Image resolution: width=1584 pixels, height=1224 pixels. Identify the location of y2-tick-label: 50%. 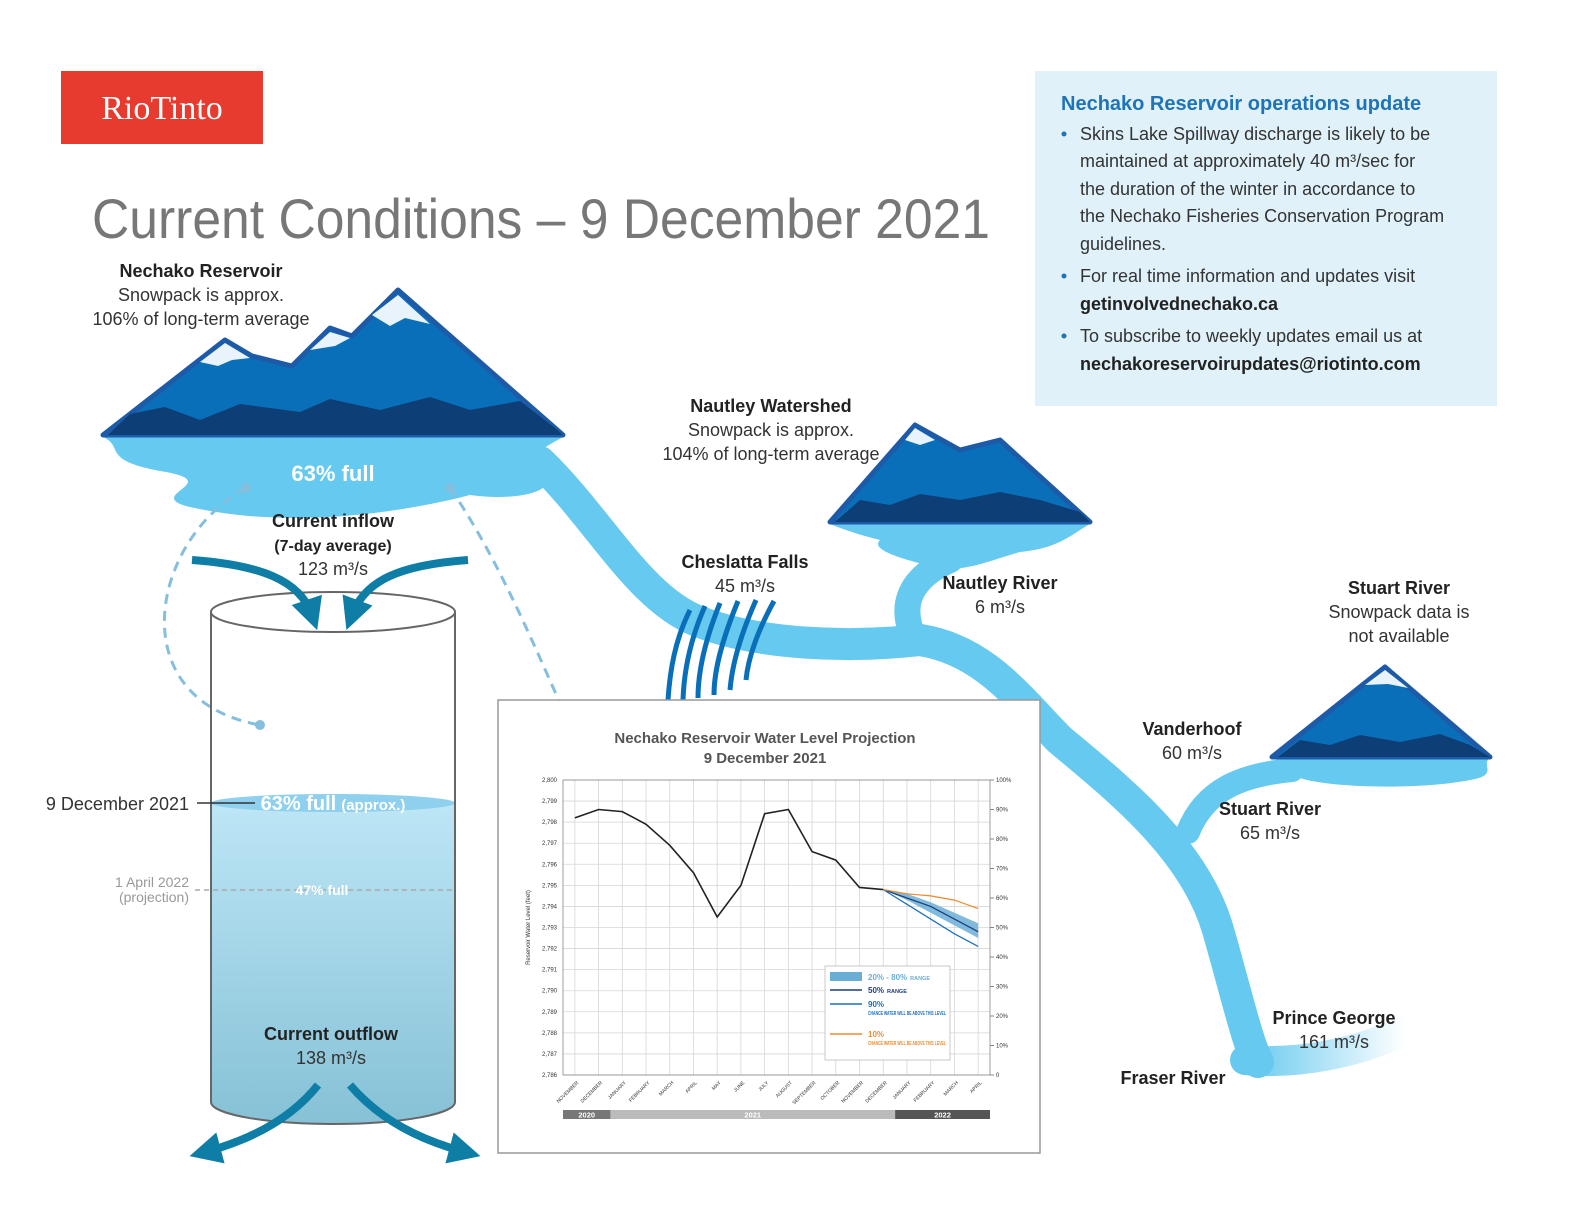
(1002, 929).